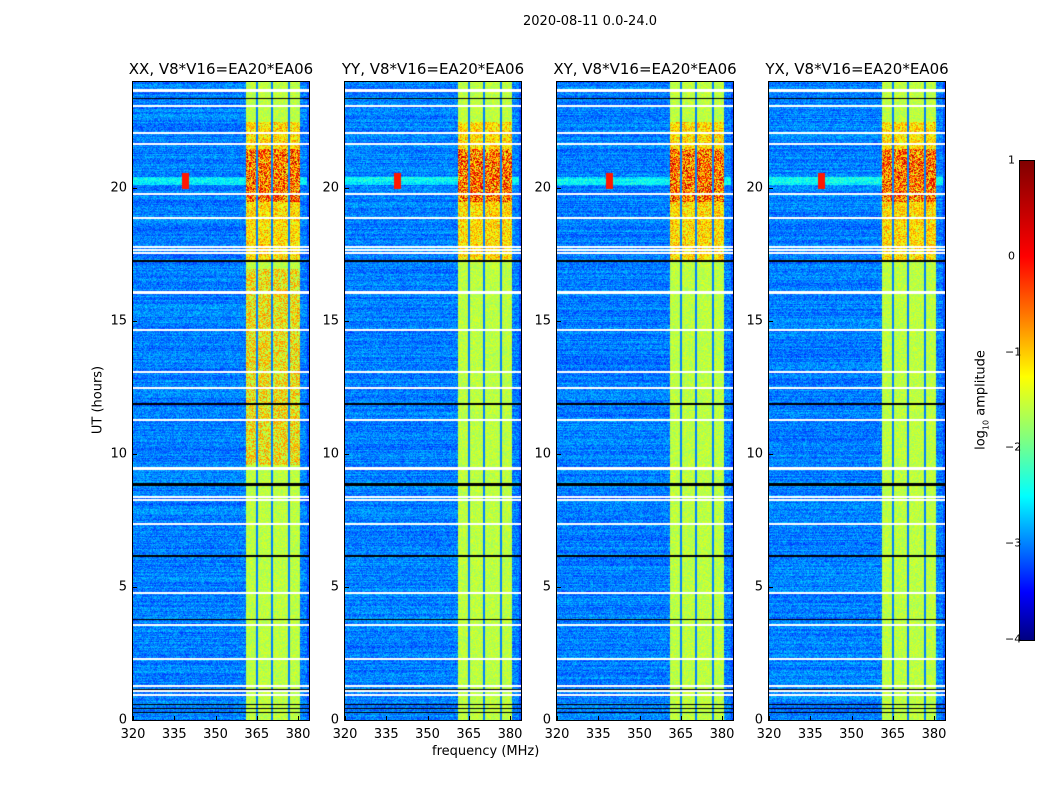 The width and height of the screenshot is (1050, 800). I want to click on colorbar-tick-label: −1, so click(1013, 352).